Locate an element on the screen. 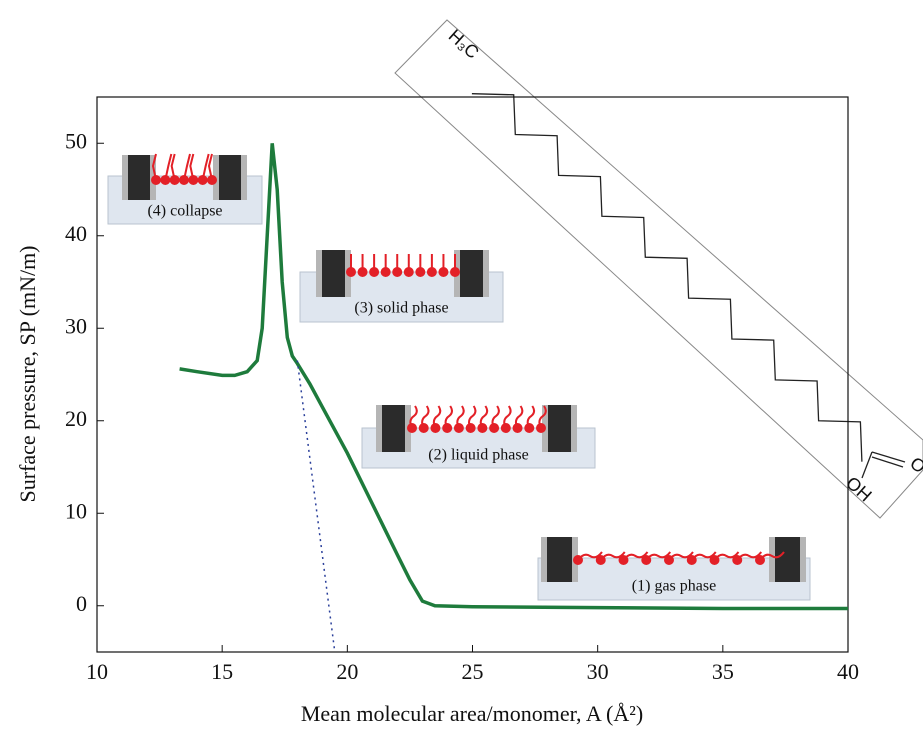 This screenshot has height=729, width=923. x-tick-label: 30 is located at coordinates (598, 671).